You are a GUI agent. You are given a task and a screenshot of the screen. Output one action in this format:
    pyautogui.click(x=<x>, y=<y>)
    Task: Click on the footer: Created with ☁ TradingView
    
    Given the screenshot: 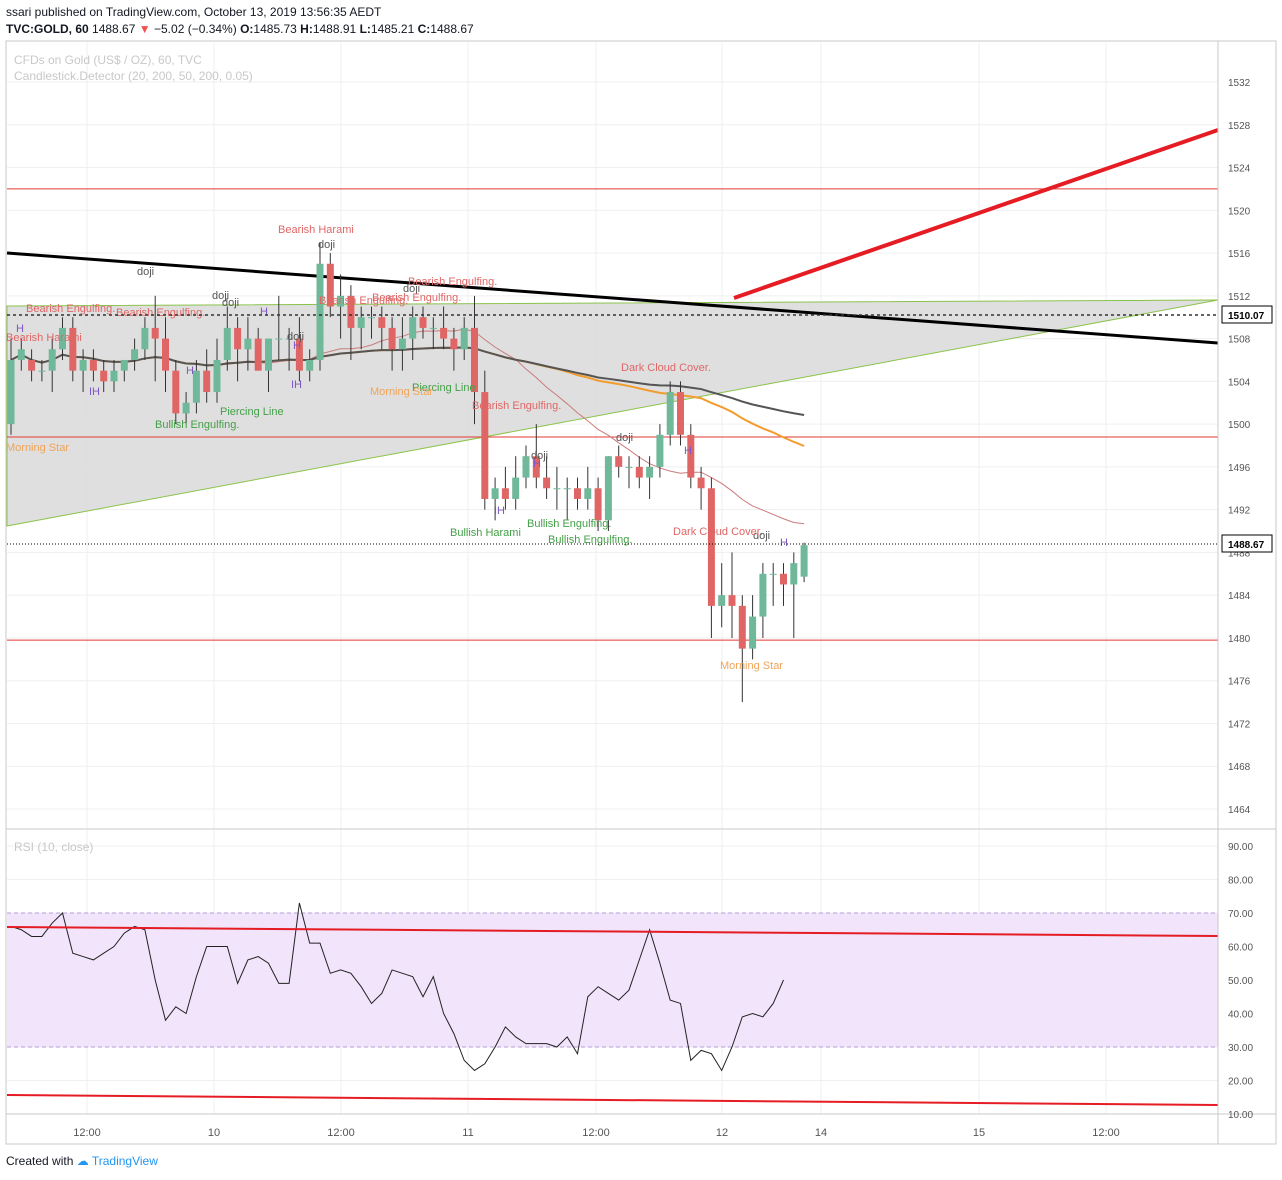 What is the action you would take?
    pyautogui.click(x=82, y=1161)
    